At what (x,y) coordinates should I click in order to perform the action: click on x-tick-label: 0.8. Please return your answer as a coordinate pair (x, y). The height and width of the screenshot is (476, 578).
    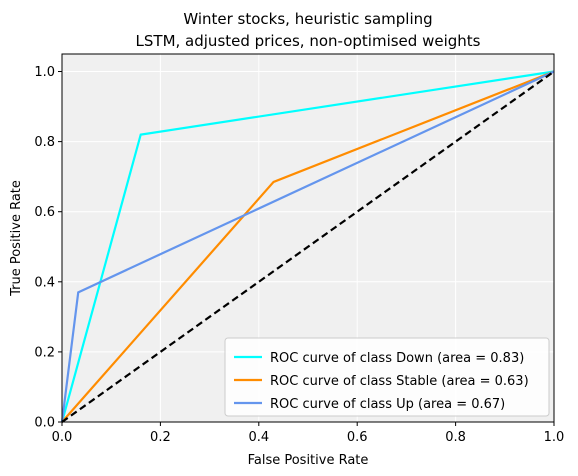
    Looking at the image, I should click on (455, 437).